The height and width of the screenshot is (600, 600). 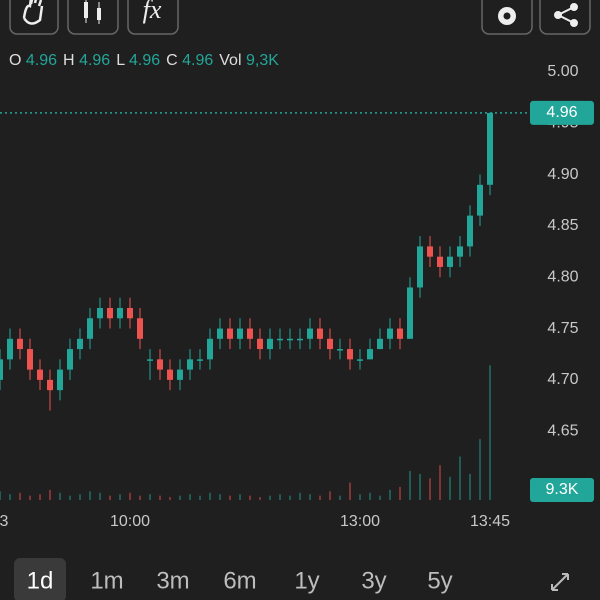 What do you see at coordinates (106, 580) in the screenshot?
I see `range-button: 1m` at bounding box center [106, 580].